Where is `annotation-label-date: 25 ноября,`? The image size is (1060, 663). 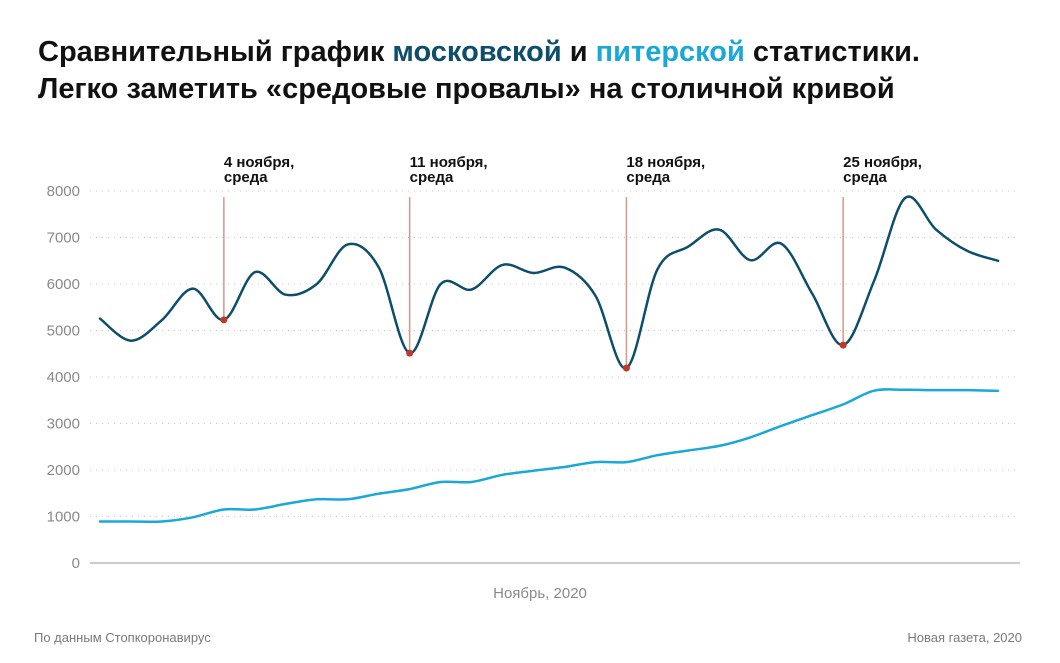 annotation-label-date: 25 ноября, is located at coordinates (882, 162).